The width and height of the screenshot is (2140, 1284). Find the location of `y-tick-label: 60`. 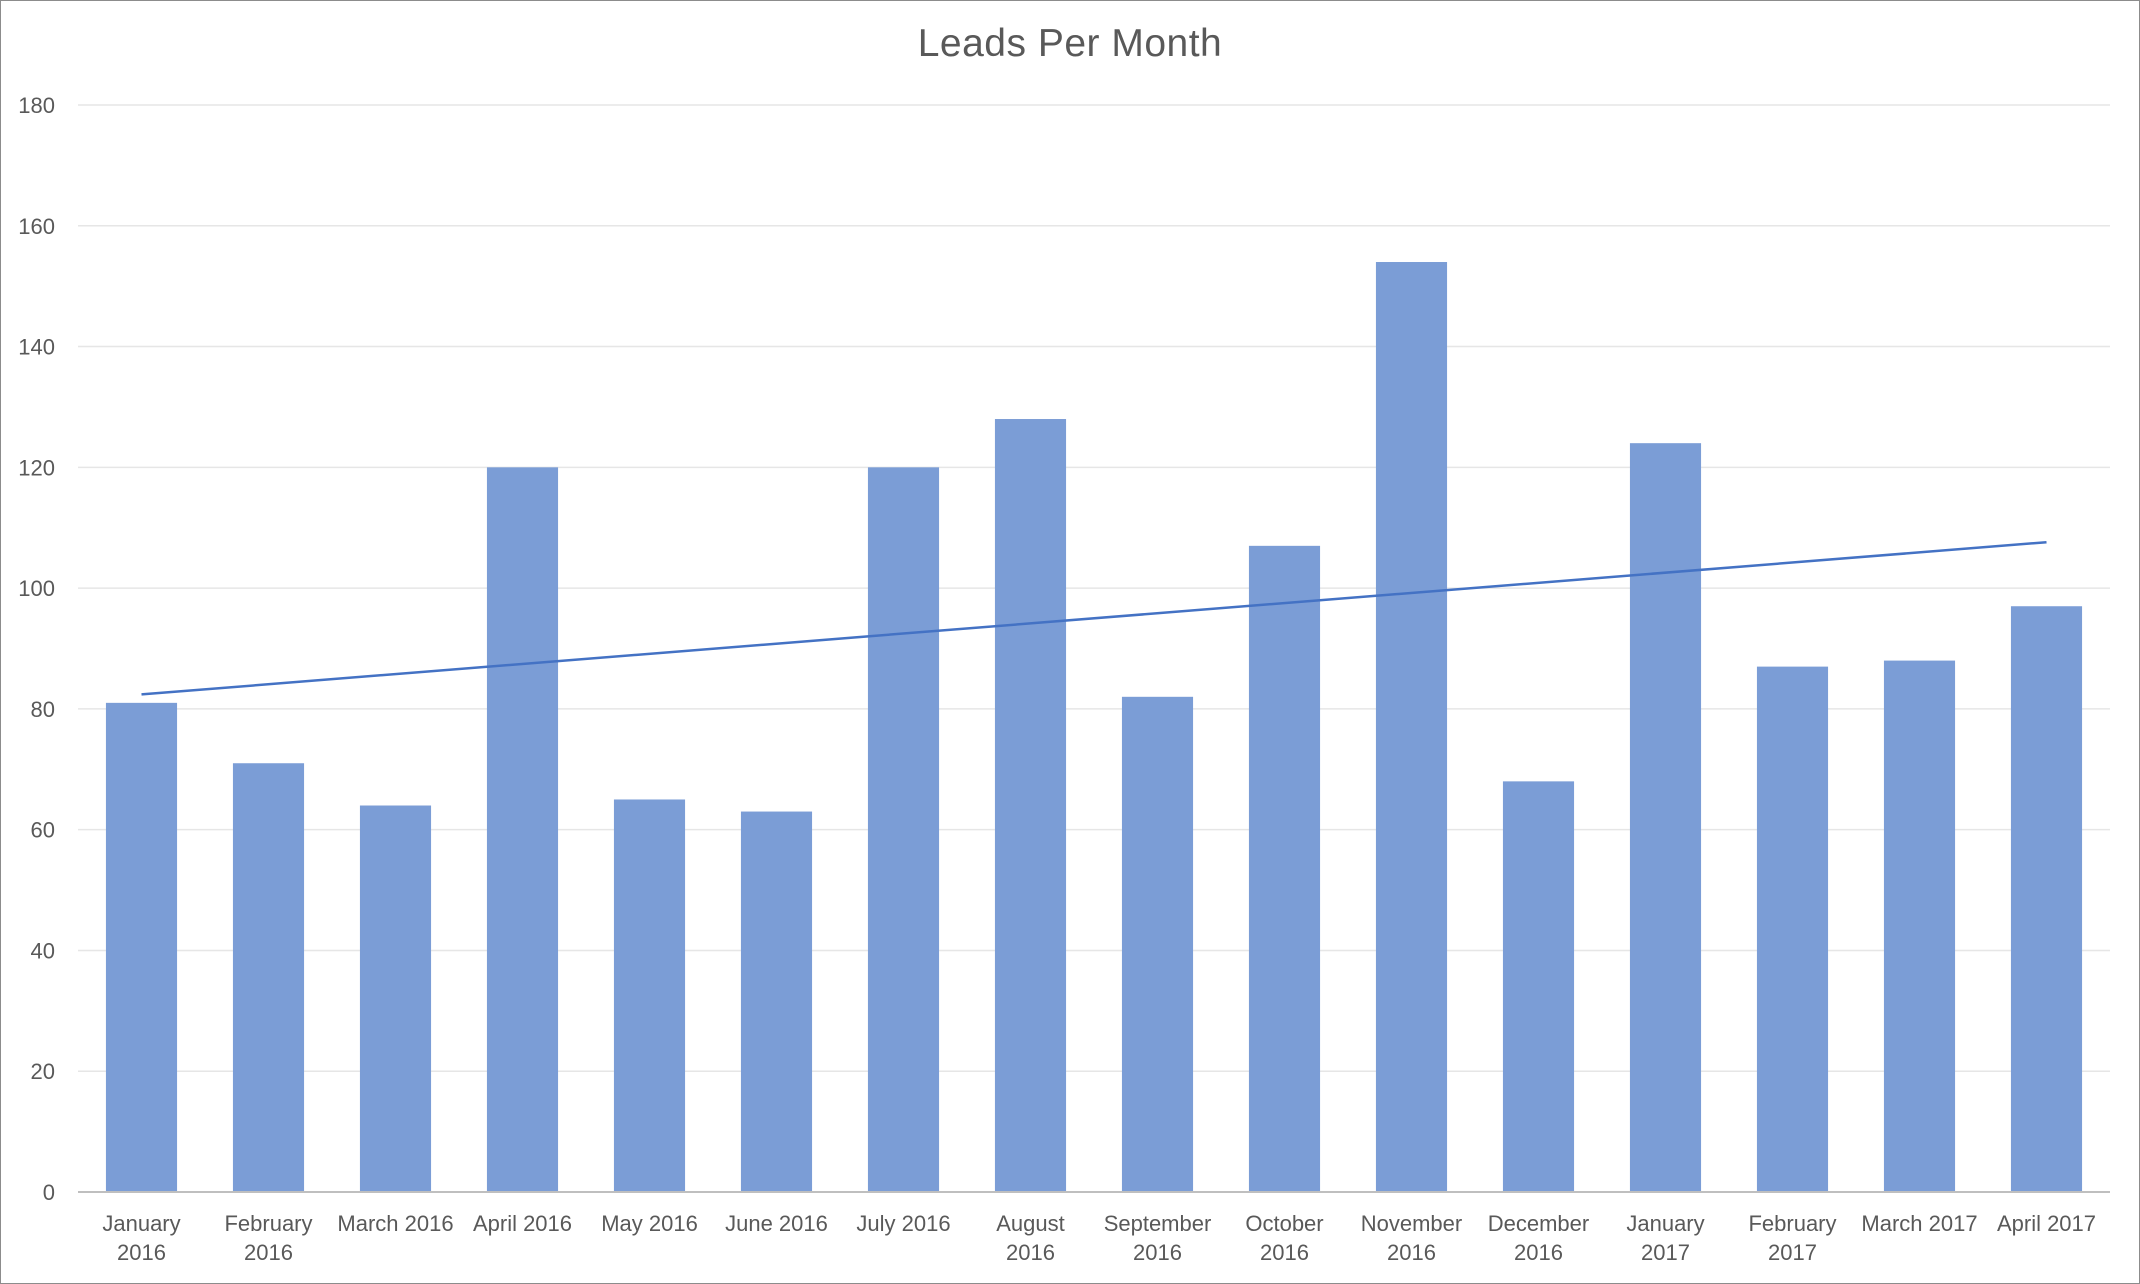

y-tick-label: 60 is located at coordinates (43, 830).